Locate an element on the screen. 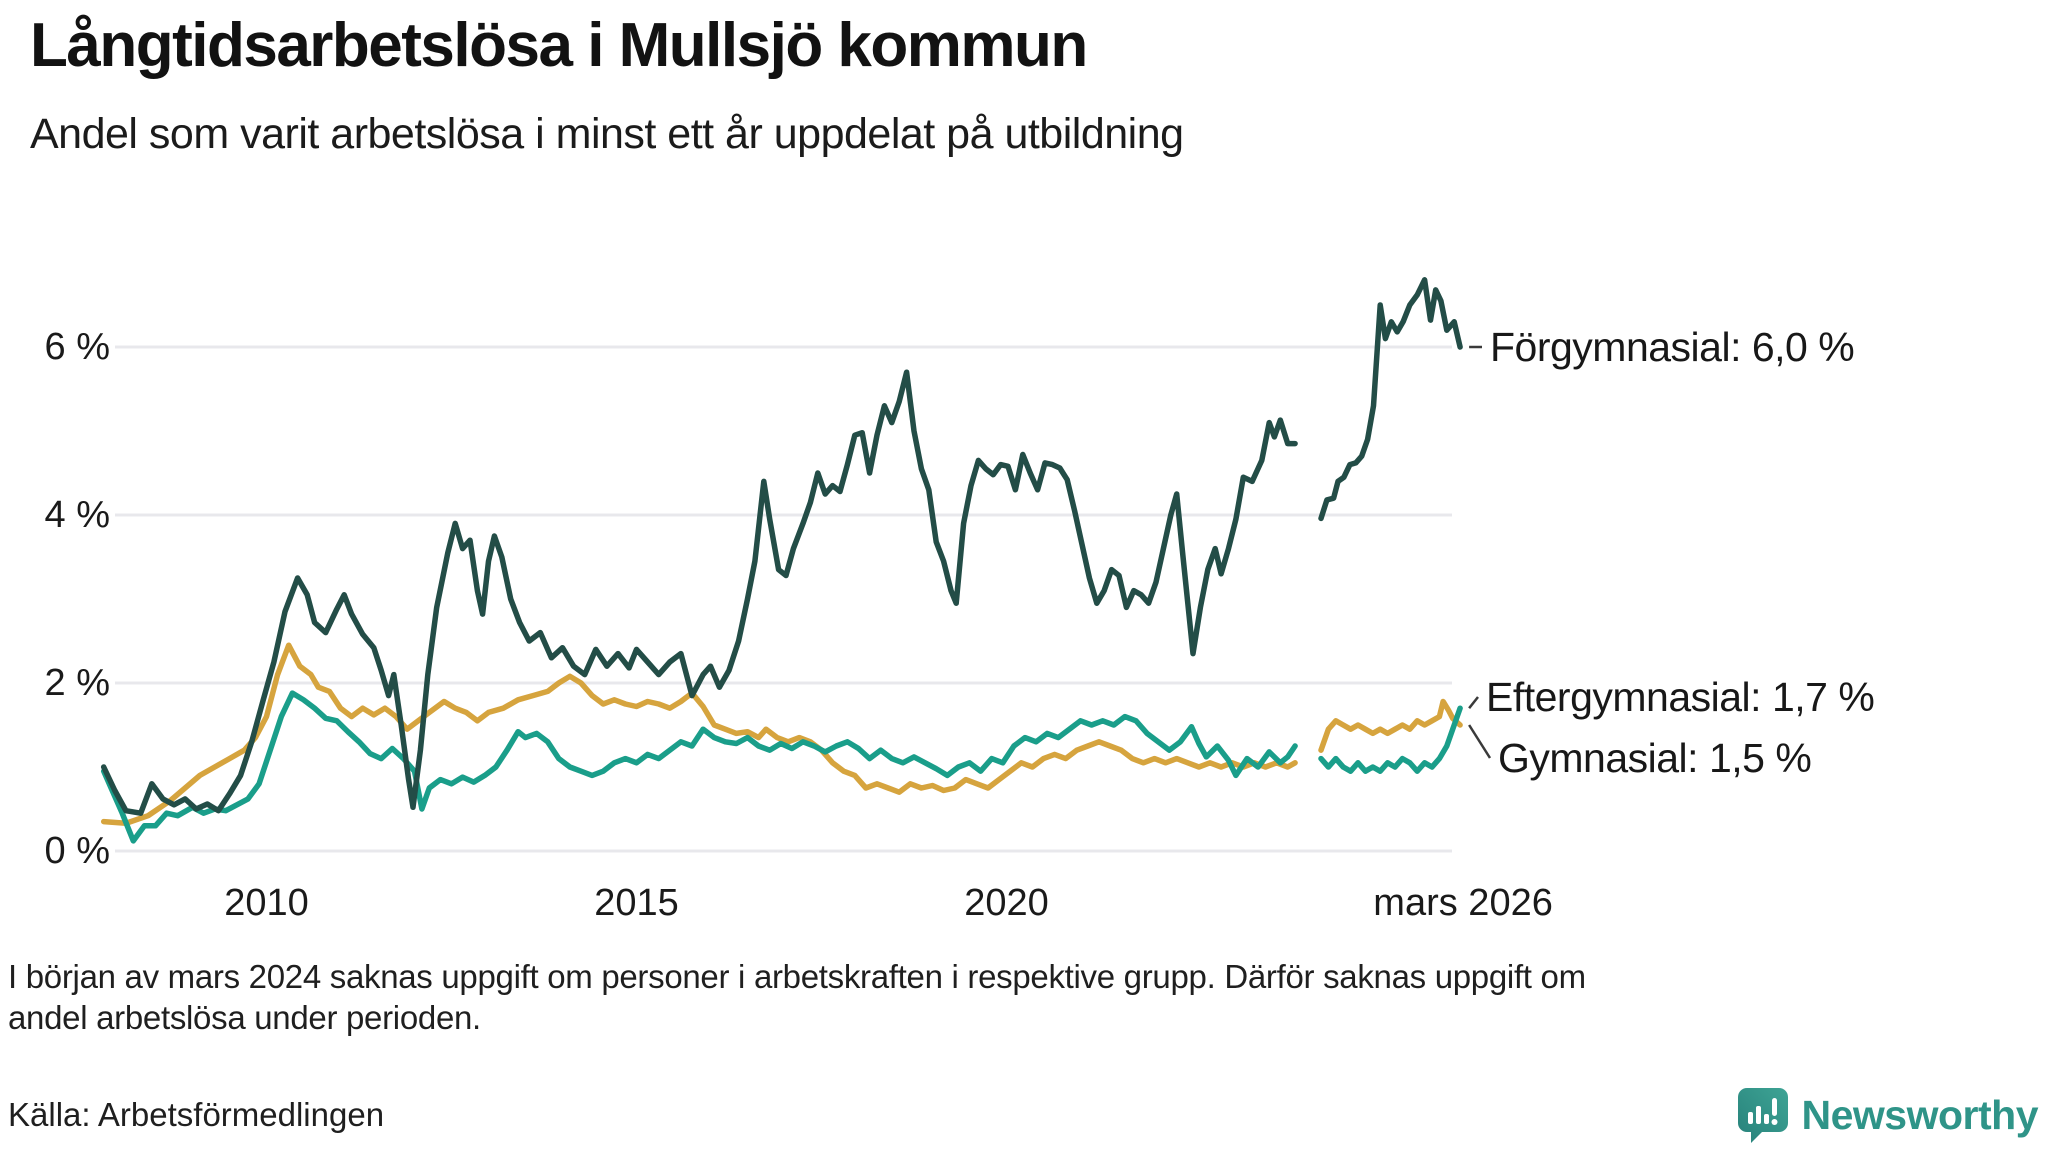  y-axis-tick-label: 4 % is located at coordinates (77, 515).